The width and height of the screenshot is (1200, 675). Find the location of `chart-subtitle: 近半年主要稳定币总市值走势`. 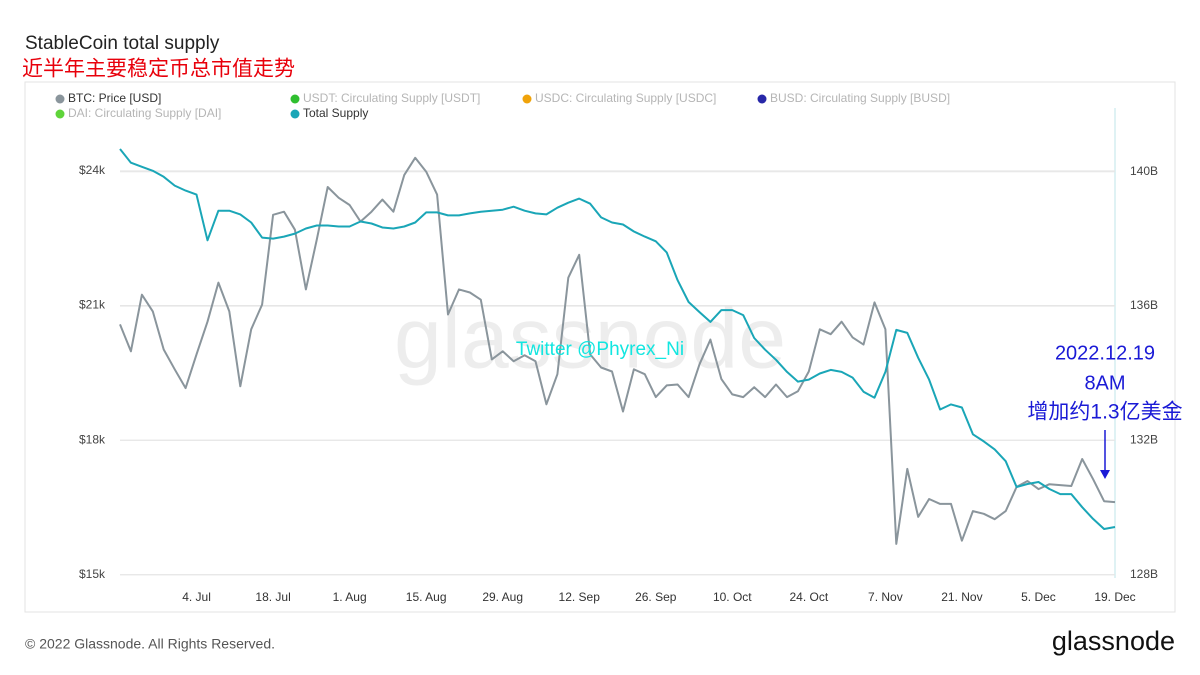

chart-subtitle: 近半年主要稳定币总市值走势 is located at coordinates (158, 69).